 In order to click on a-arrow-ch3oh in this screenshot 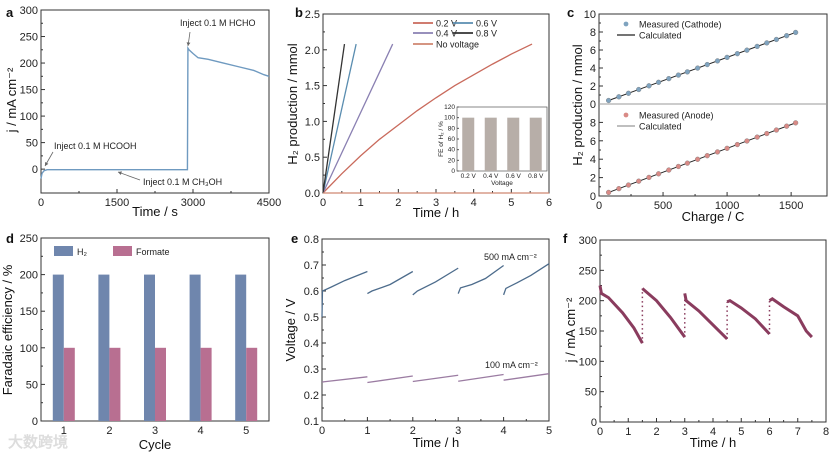, I will do `click(129, 176)`.